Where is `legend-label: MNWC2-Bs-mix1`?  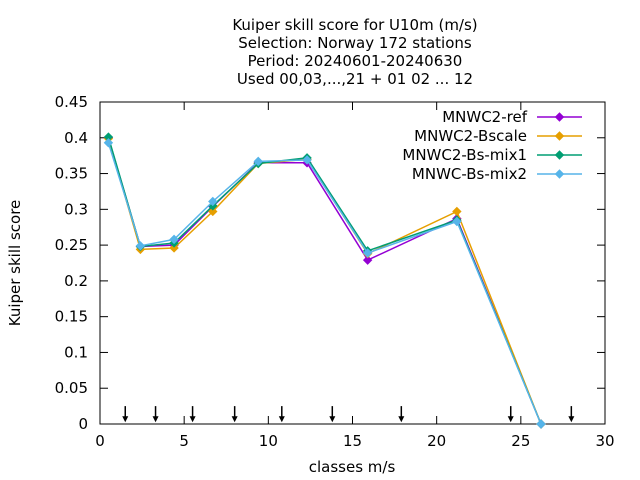 legend-label: MNWC2-Bs-mix1 is located at coordinates (464, 155).